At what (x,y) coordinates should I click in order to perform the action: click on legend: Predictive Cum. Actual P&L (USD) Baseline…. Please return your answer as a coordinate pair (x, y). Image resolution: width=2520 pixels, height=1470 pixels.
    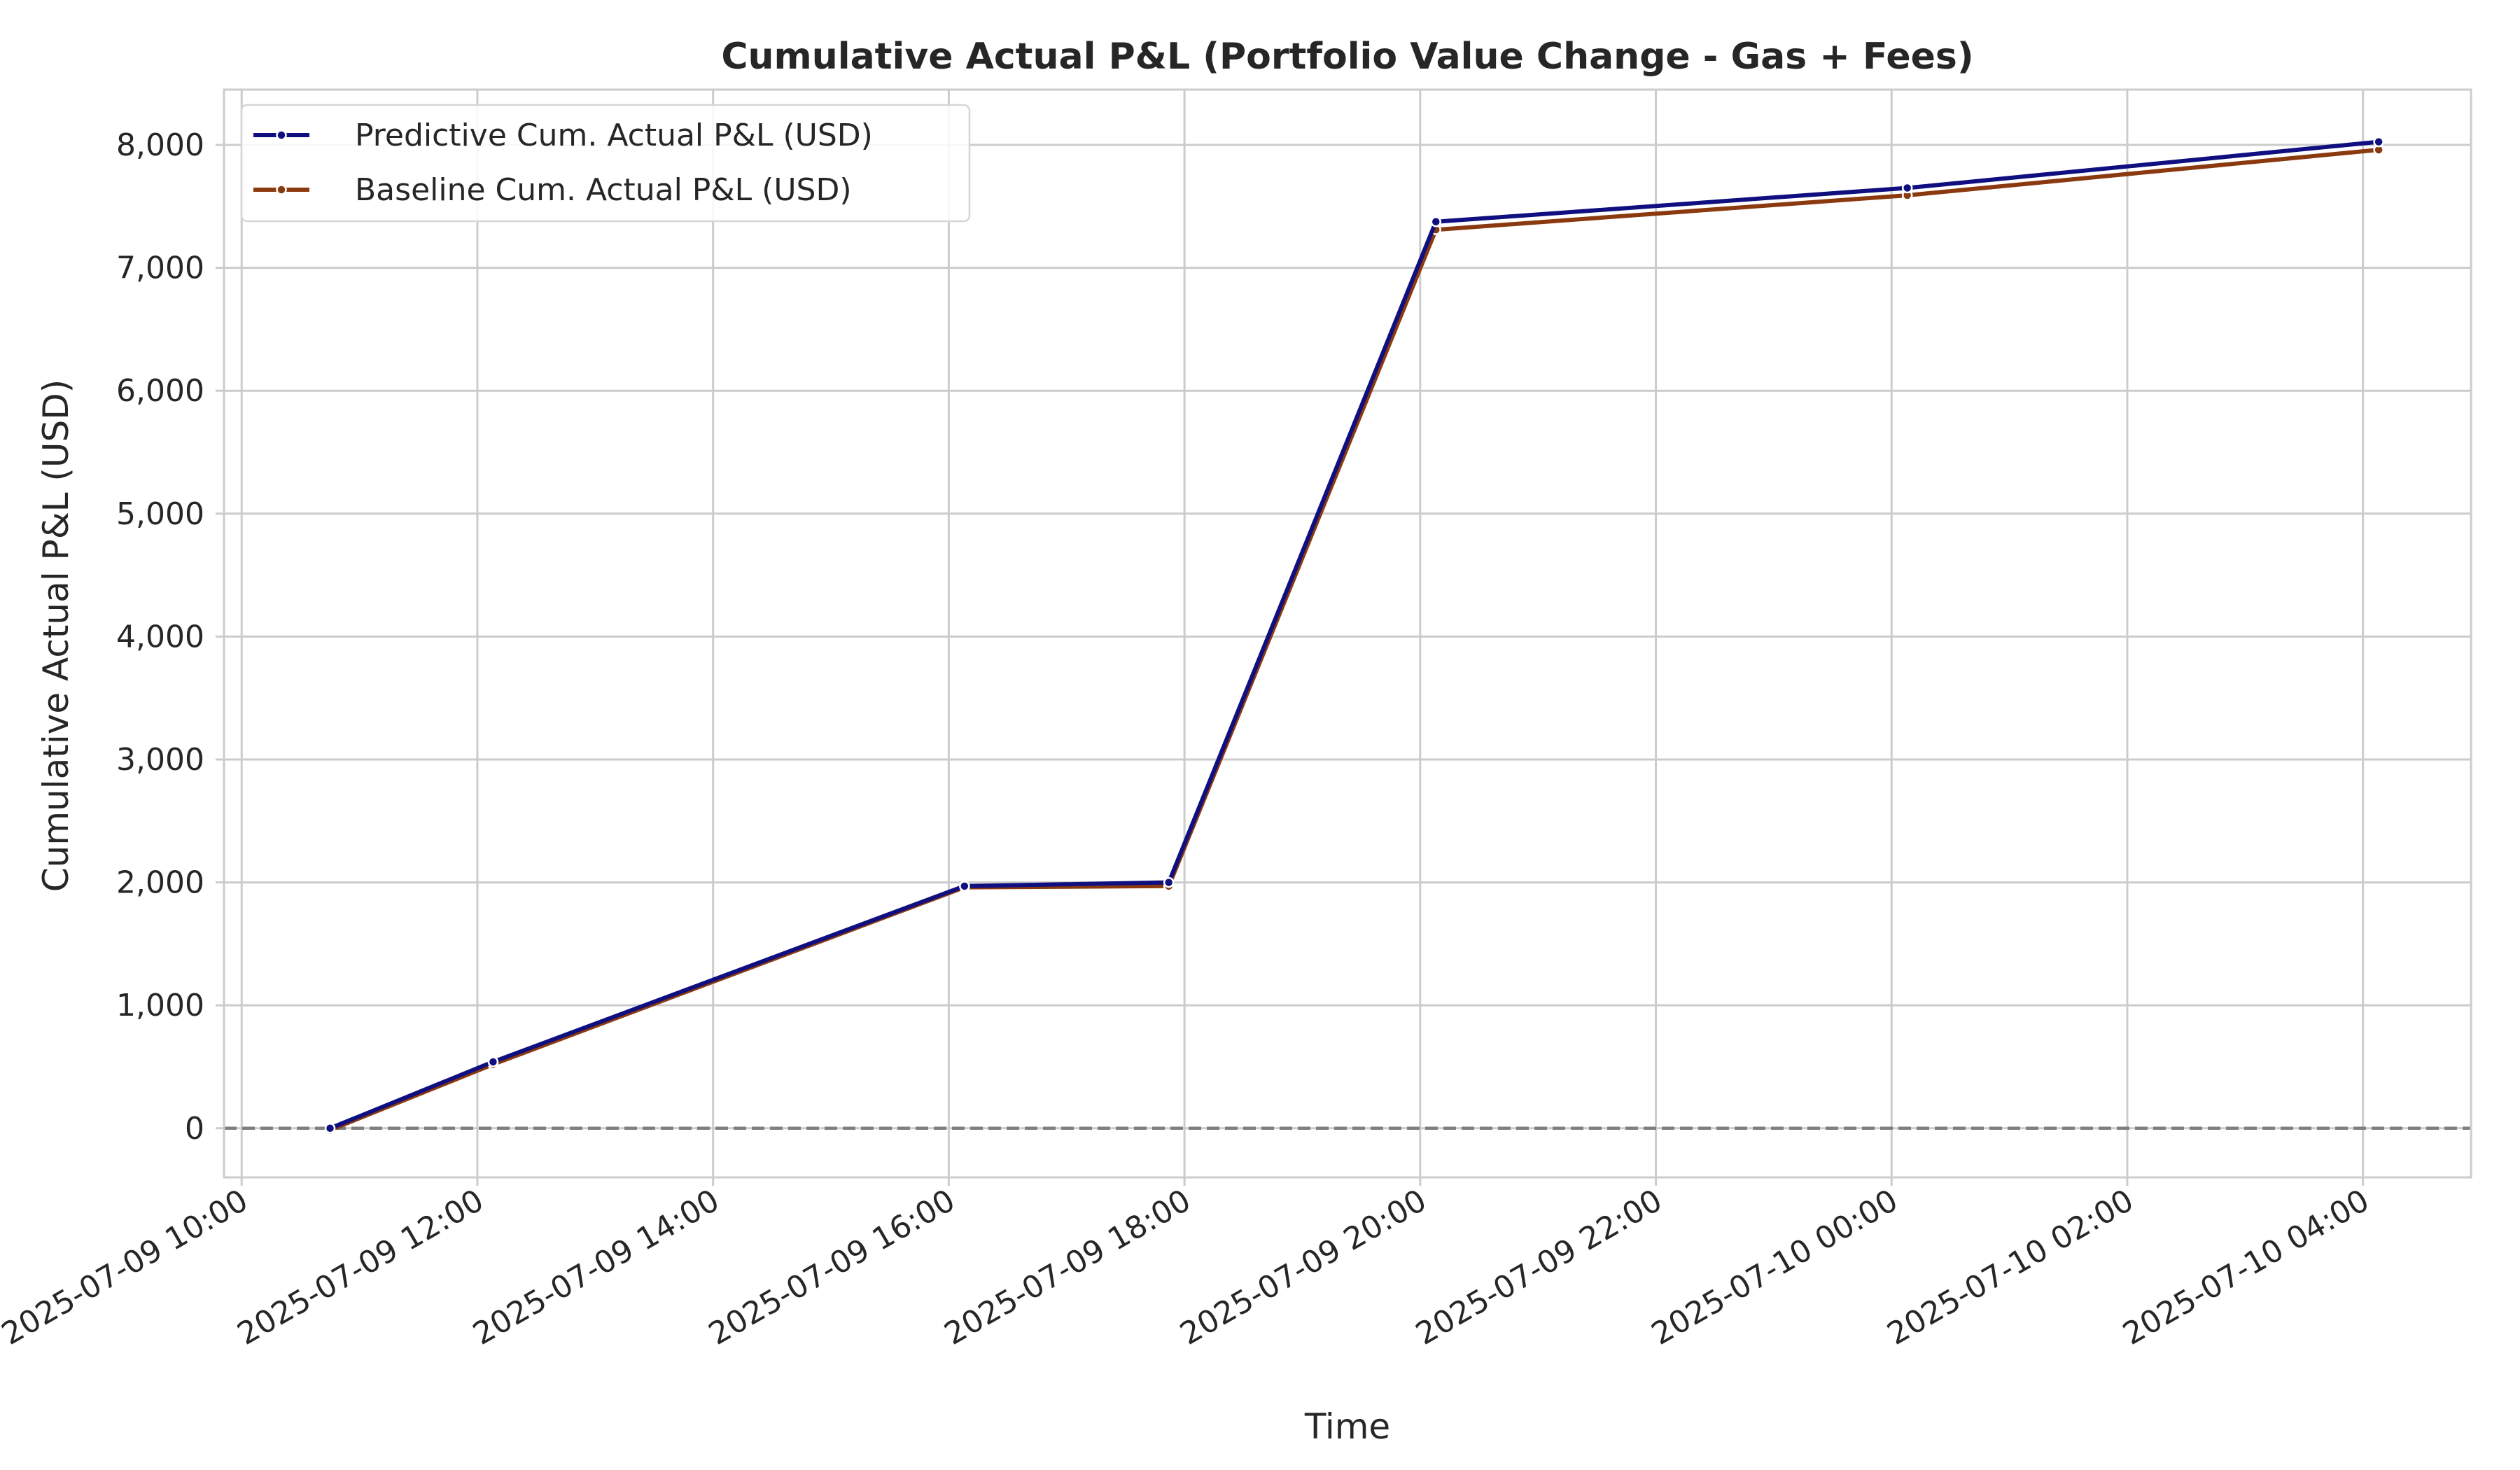
    Looking at the image, I should click on (605, 163).